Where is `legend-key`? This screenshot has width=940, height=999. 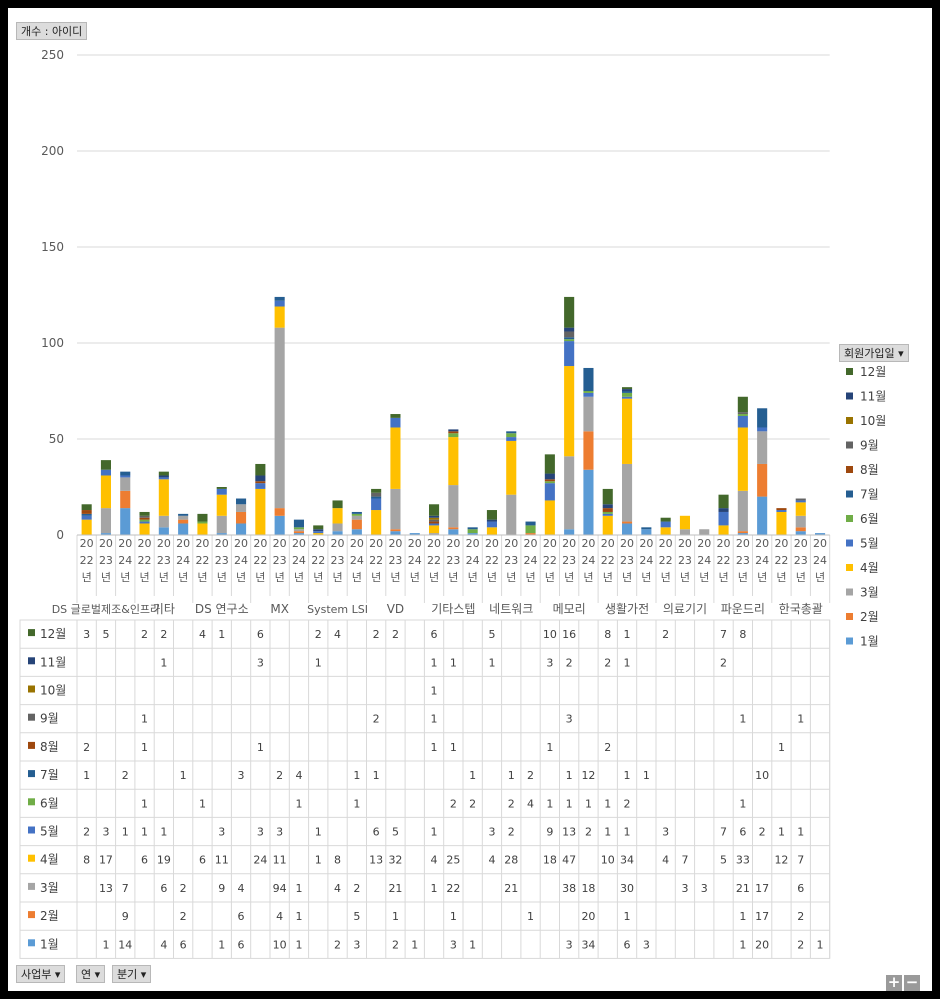 legend-key is located at coordinates (849, 567).